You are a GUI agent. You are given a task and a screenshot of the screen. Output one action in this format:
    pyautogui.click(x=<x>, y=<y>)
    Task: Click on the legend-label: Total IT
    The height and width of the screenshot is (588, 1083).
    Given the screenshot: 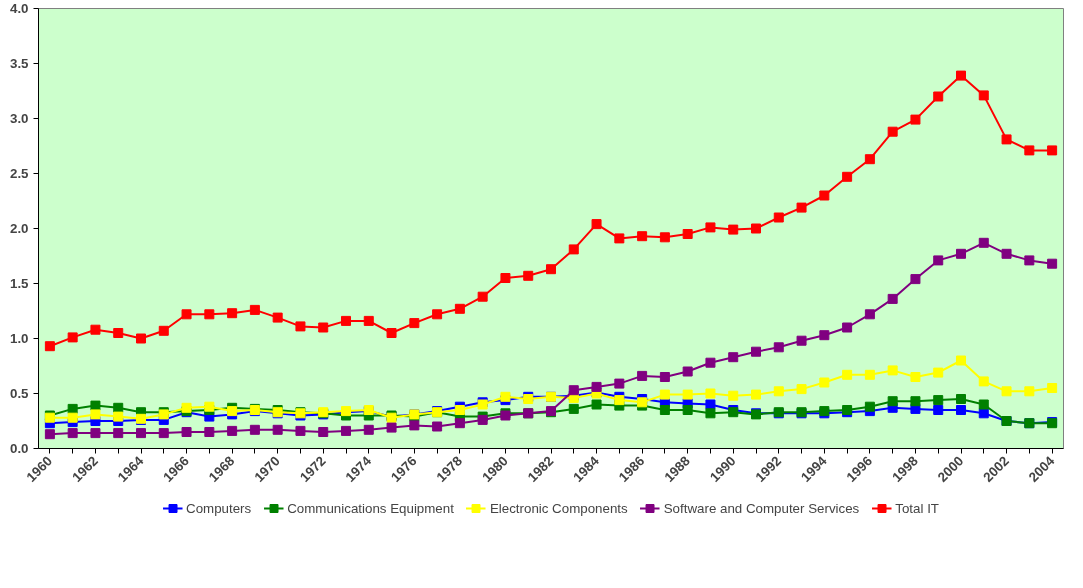 What is the action you would take?
    pyautogui.click(x=917, y=508)
    